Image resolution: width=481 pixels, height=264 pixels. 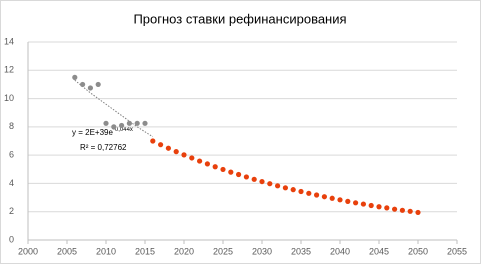 I want to click on x-tick-label: 2005, so click(x=67, y=251).